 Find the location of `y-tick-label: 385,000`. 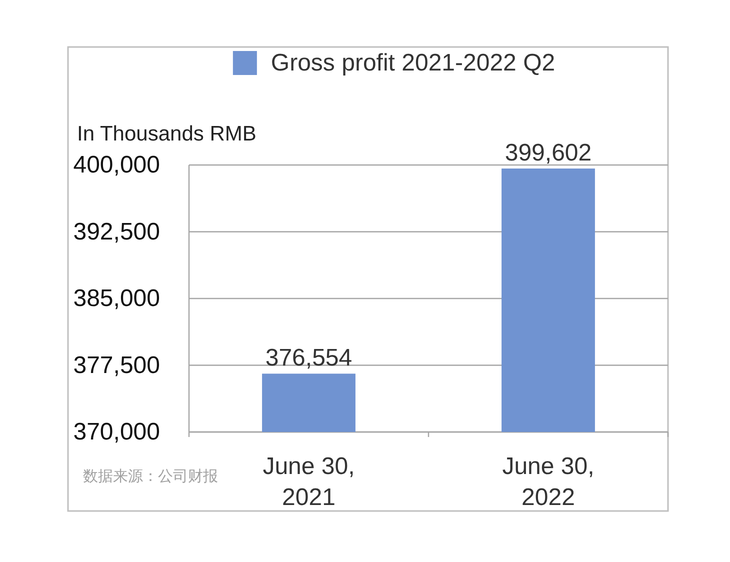

y-tick-label: 385,000 is located at coordinates (116, 298).